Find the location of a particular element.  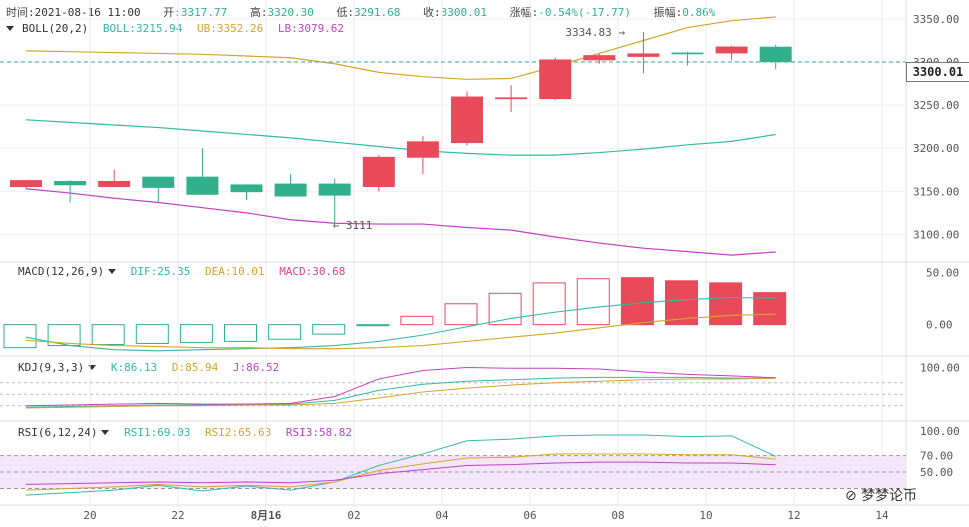

x-tick-label: 20 is located at coordinates (89, 515).